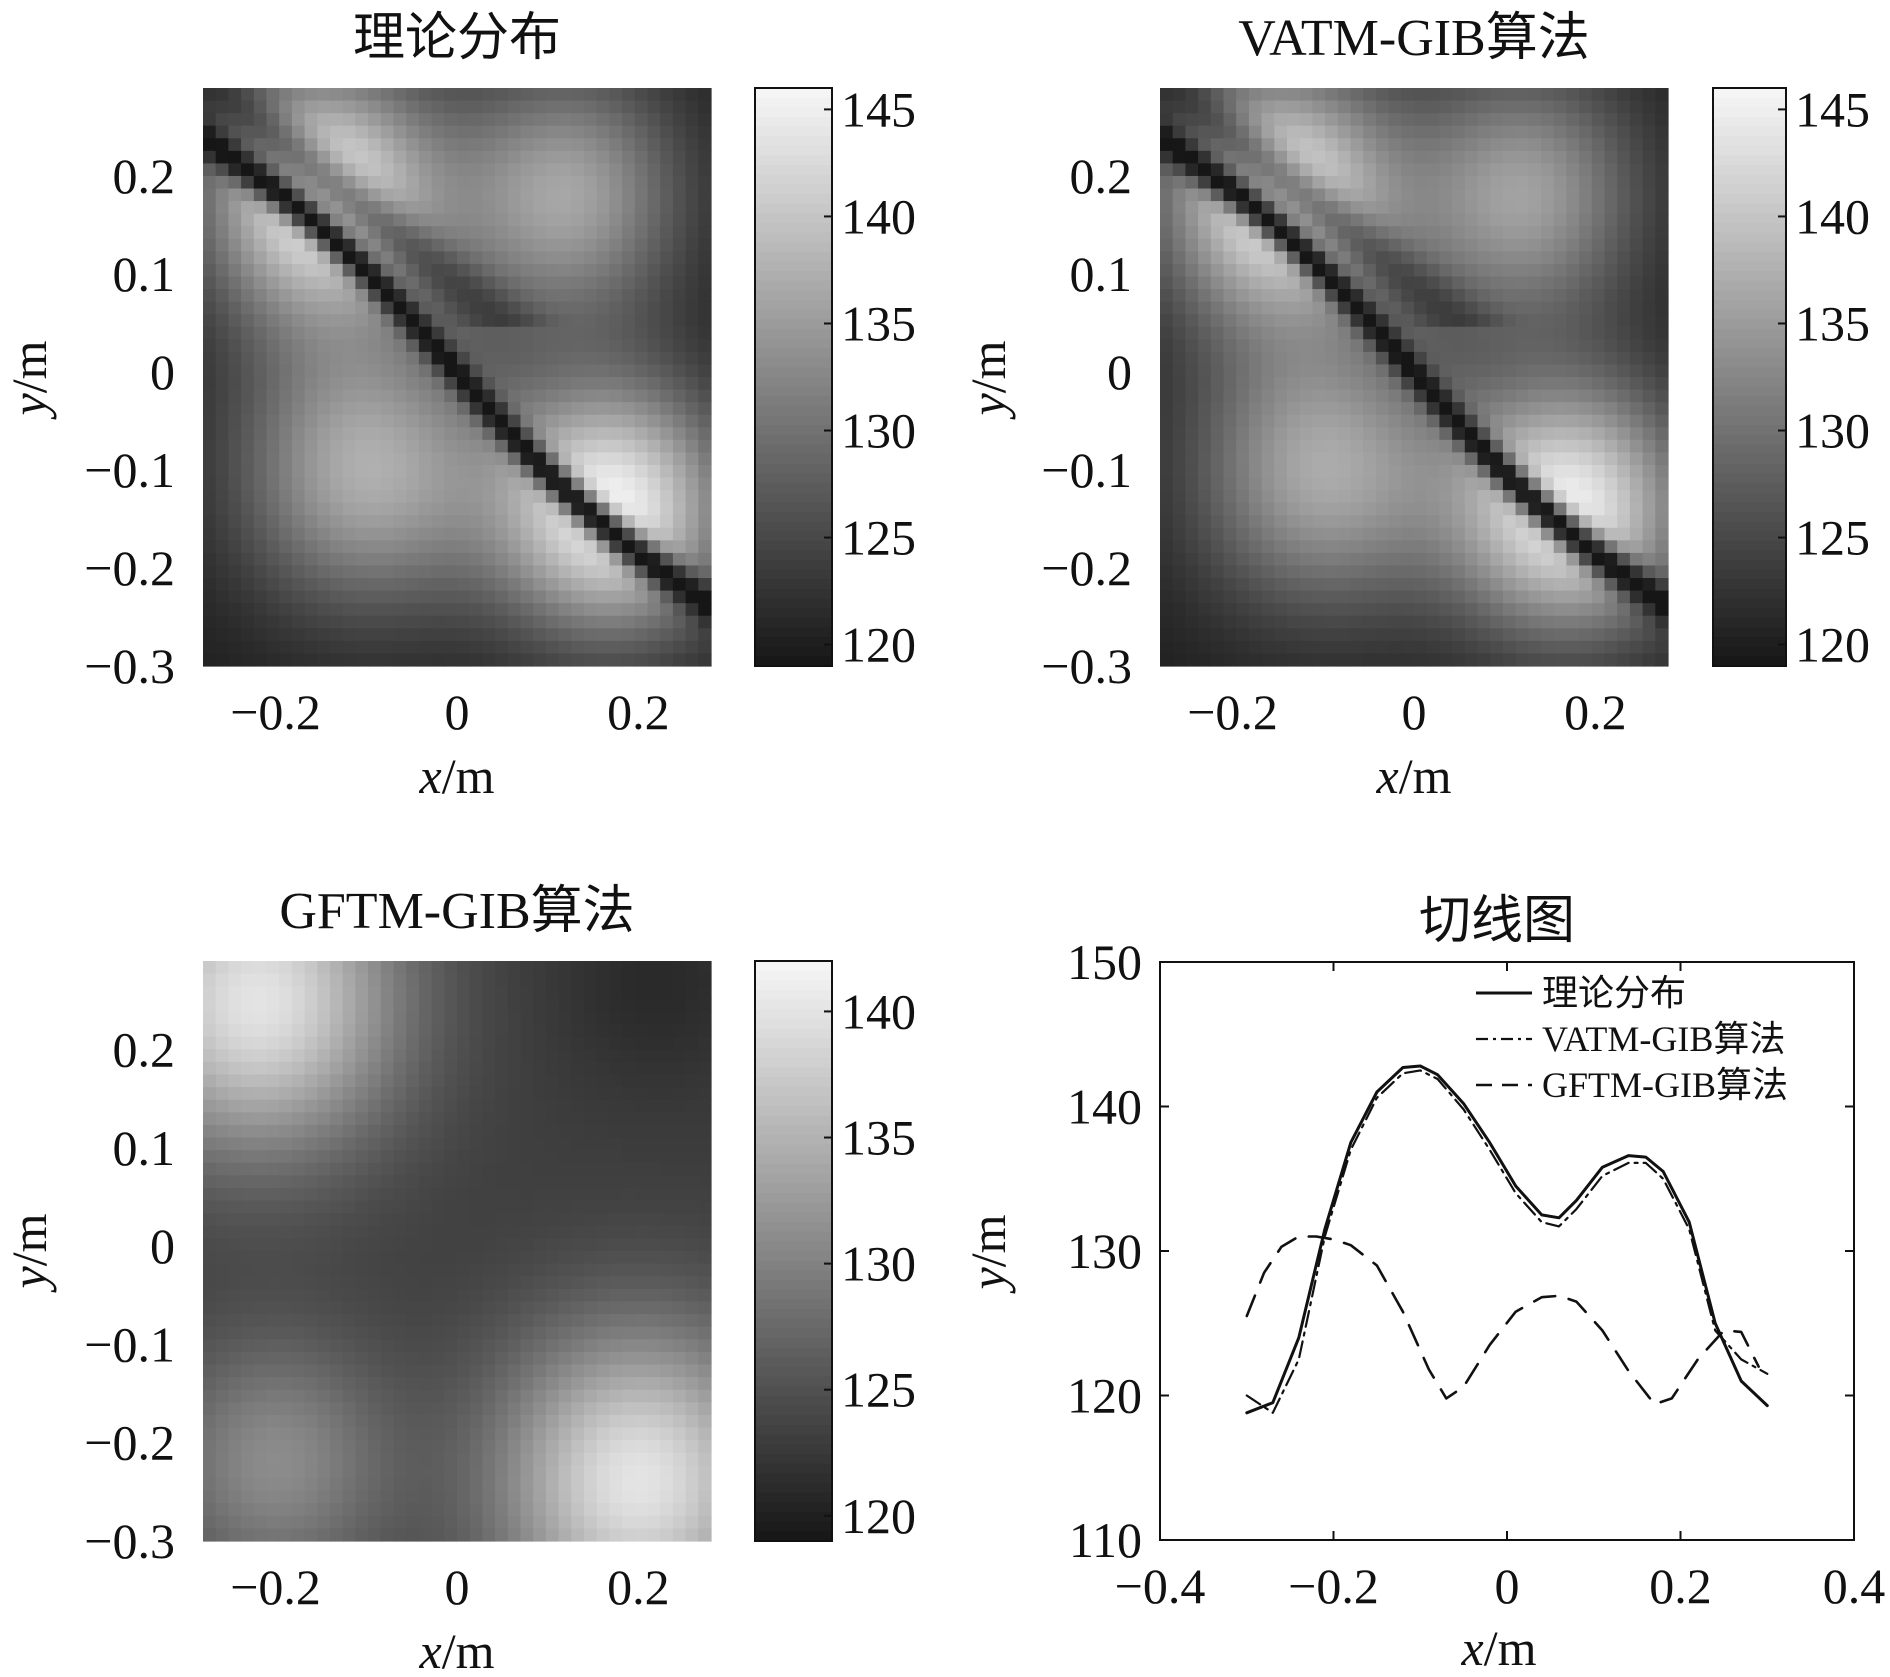 The height and width of the screenshot is (1677, 1890). Describe the element at coordinates (1749, 247) in the screenshot. I see `colorbar-swatch` at that location.